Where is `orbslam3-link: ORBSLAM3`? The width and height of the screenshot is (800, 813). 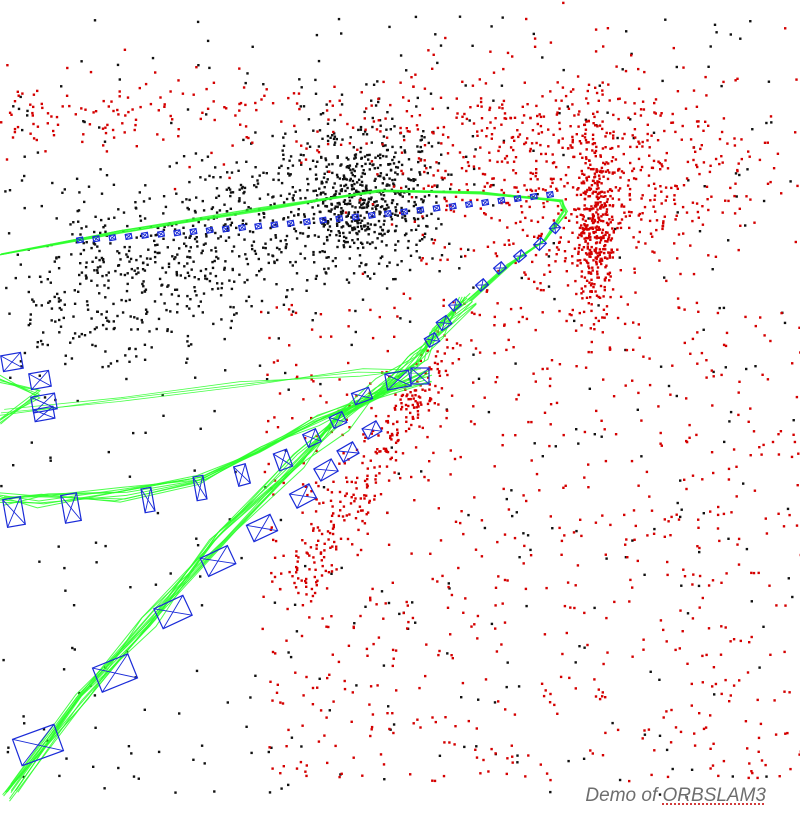
orbslam3-link: ORBSLAM3 is located at coordinates (714, 795).